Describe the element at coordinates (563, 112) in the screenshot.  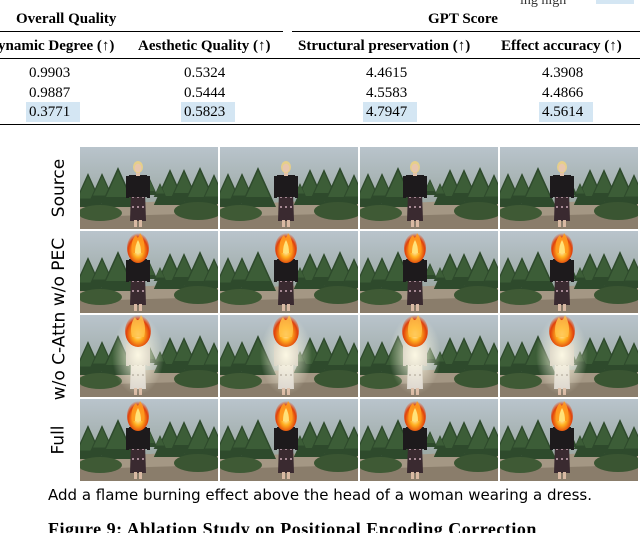
I see `table-cell: 4.5614` at that location.